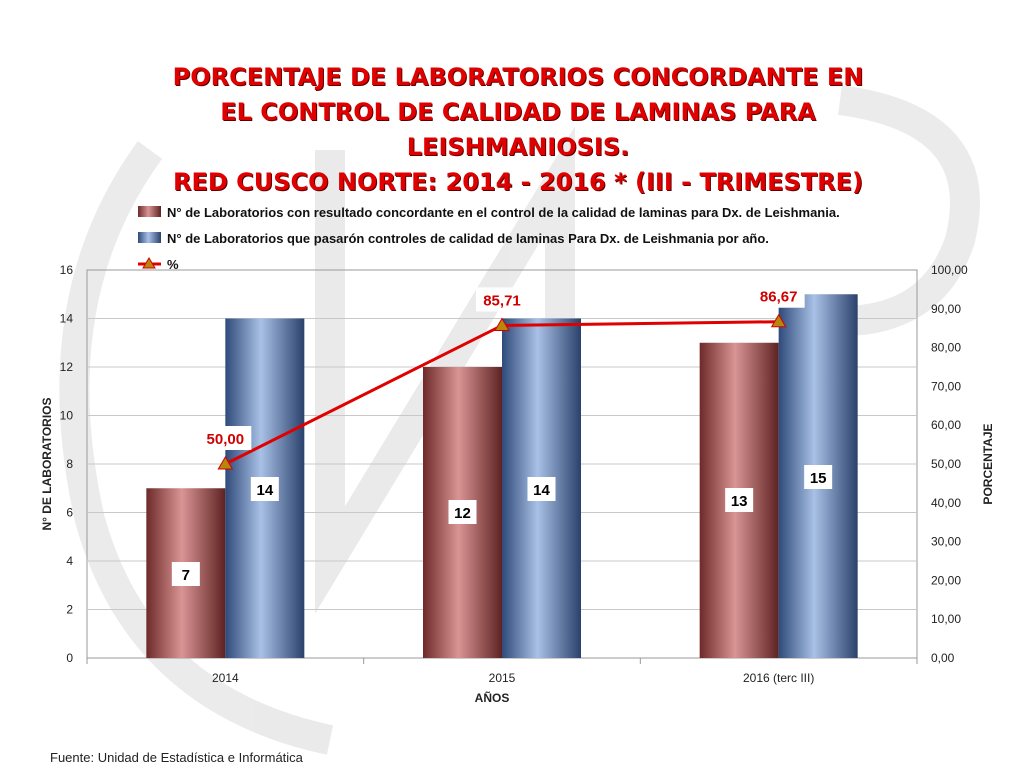 The width and height of the screenshot is (1024, 768). I want to click on y2-tick-label: 10,00, so click(946, 619).